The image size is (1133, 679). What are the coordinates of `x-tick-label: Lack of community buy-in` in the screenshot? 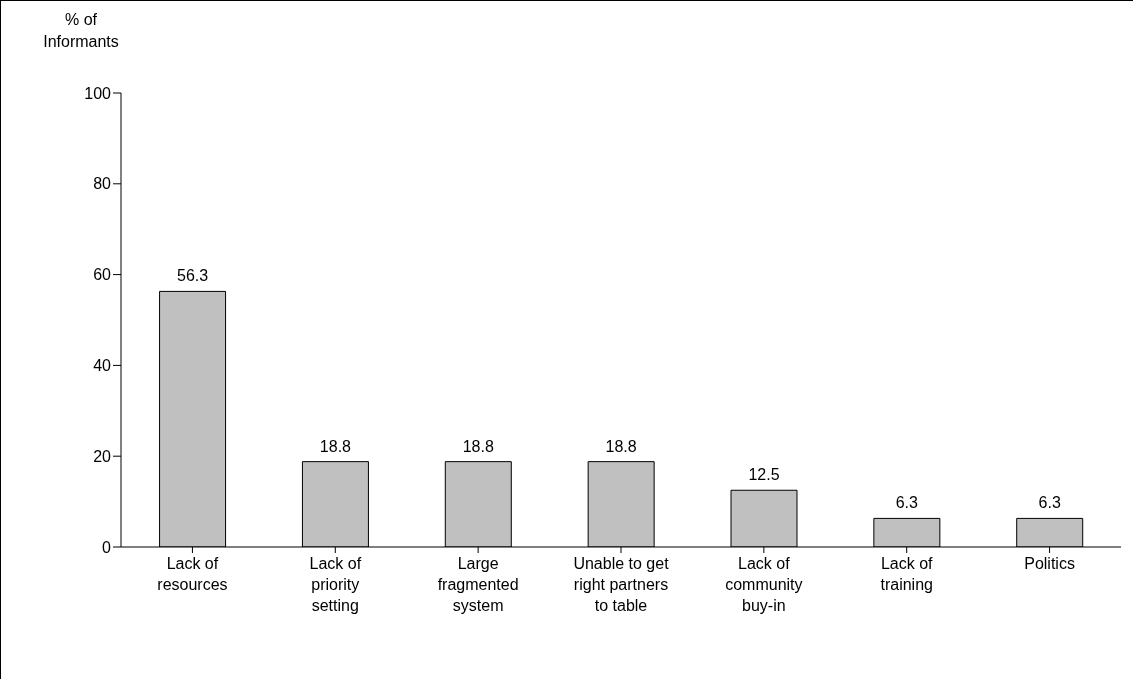 It's located at (764, 584).